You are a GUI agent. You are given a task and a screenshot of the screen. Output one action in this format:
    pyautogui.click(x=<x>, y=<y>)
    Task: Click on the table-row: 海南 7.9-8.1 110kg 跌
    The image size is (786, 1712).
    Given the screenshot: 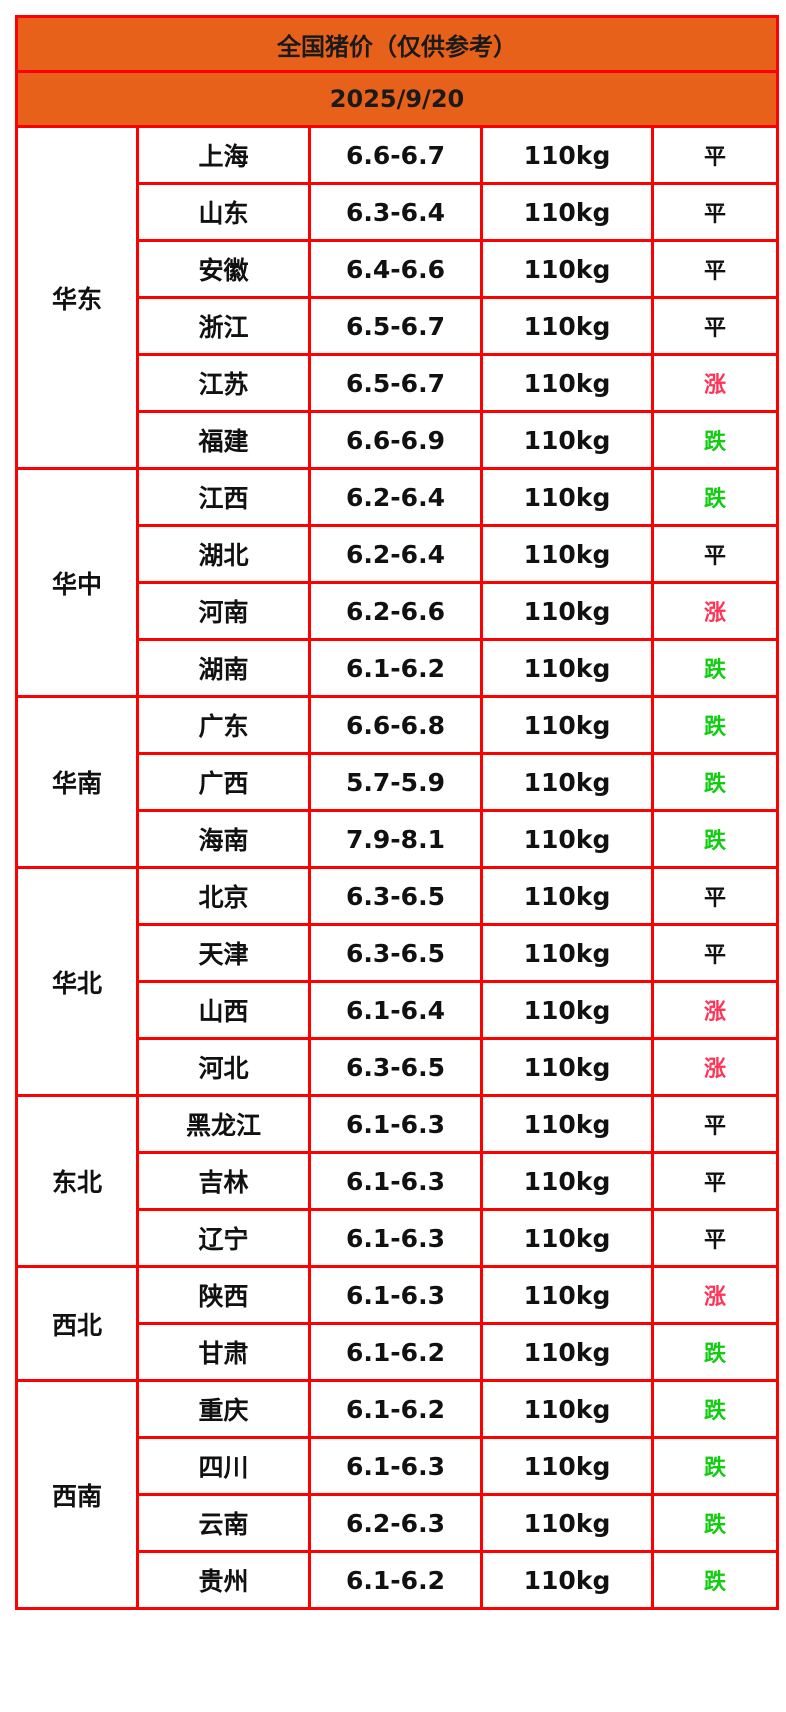 What is the action you would take?
    pyautogui.click(x=398, y=839)
    